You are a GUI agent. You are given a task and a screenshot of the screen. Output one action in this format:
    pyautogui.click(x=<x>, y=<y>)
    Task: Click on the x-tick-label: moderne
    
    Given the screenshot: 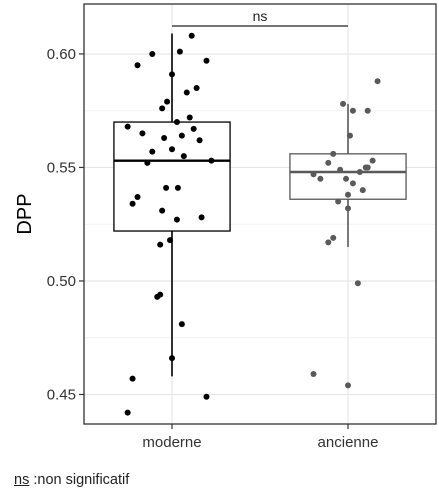 What is the action you would take?
    pyautogui.click(x=171, y=442)
    